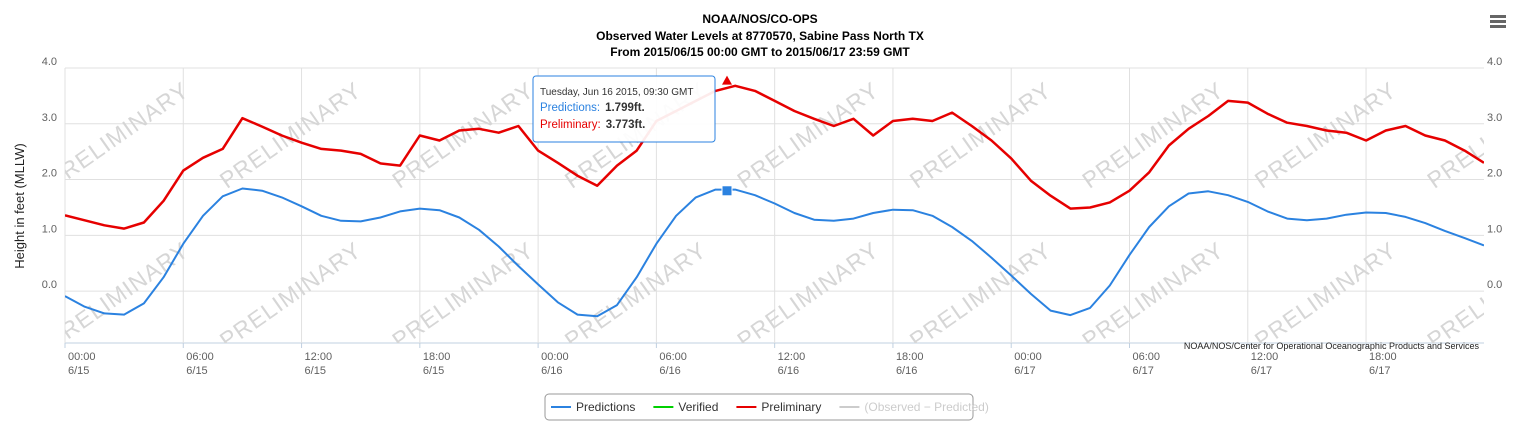 This screenshot has width=1519, height=437. I want to click on y-tick-label: 3.0, so click(49, 118).